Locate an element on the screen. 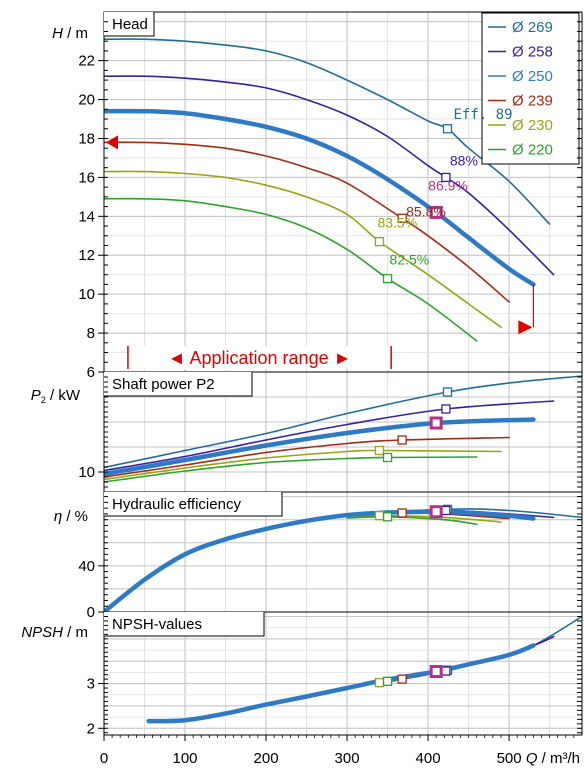  ytick-label-head-22: 22 is located at coordinates (86, 61).